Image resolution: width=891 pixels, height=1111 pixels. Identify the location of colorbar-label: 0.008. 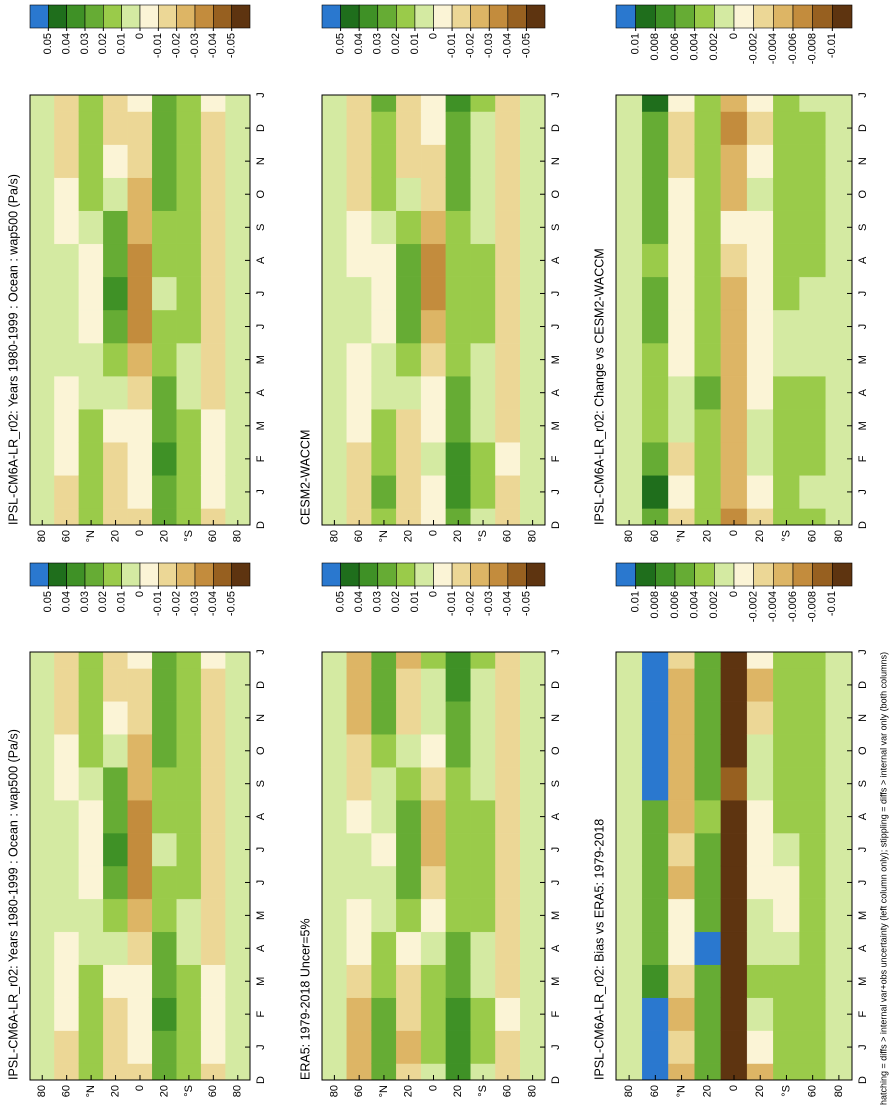
(655, 605).